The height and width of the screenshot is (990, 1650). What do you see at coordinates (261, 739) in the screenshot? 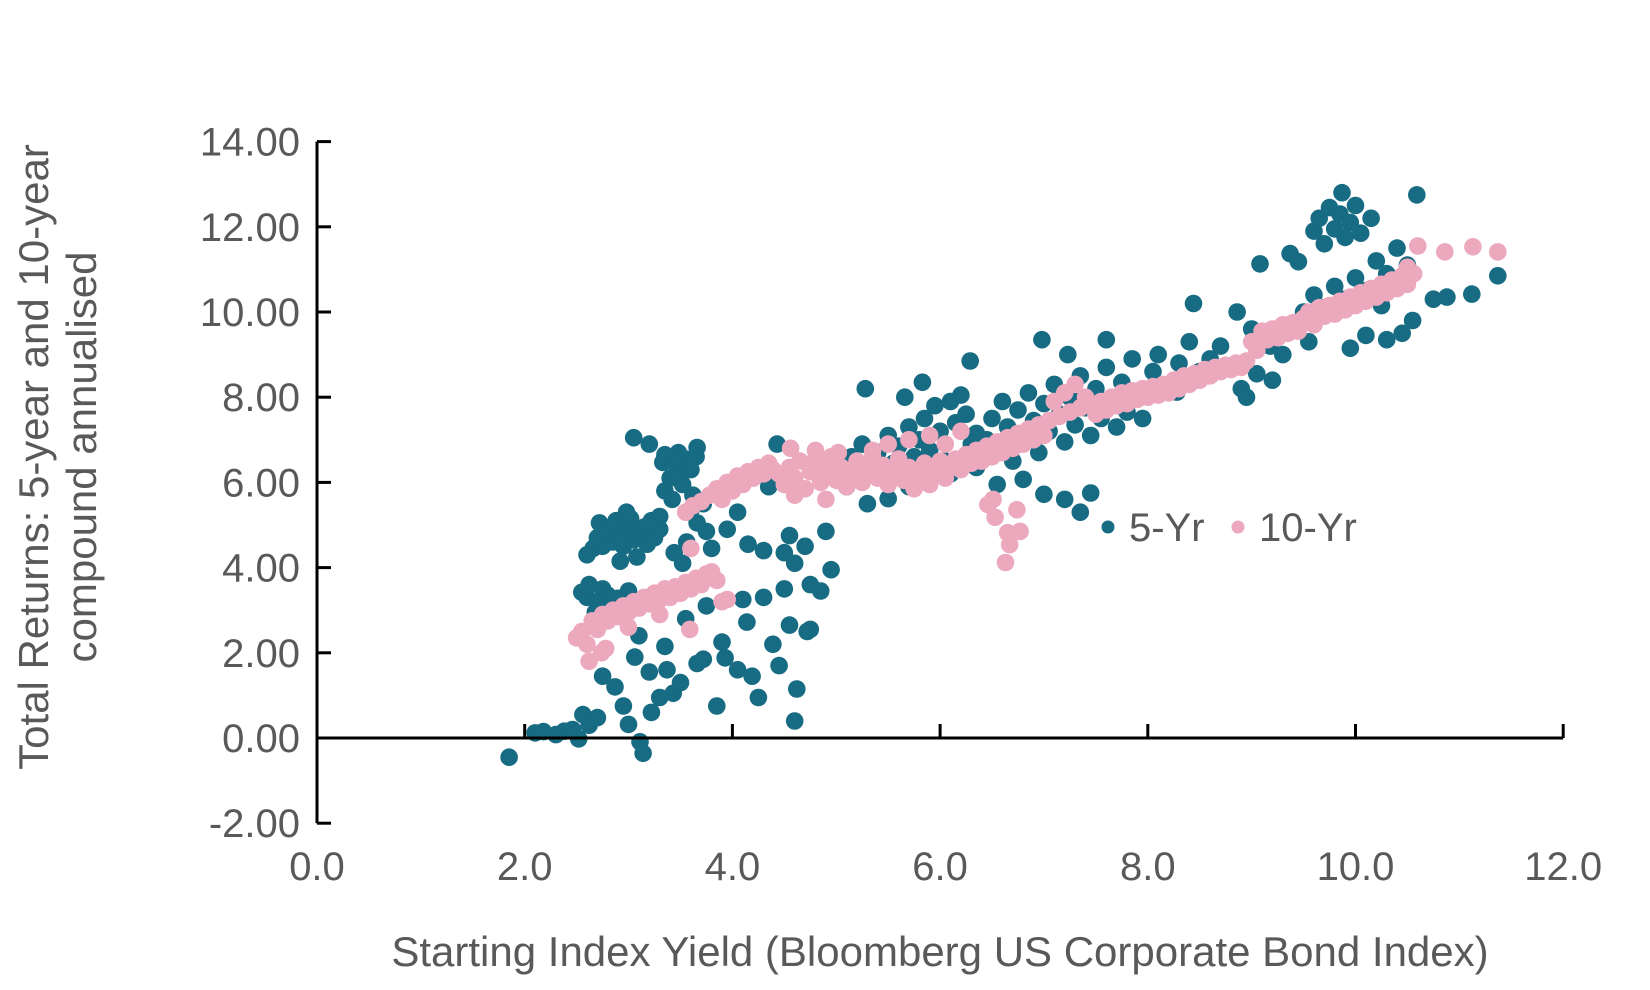
I see `y-tick-label: 0.00` at bounding box center [261, 739].